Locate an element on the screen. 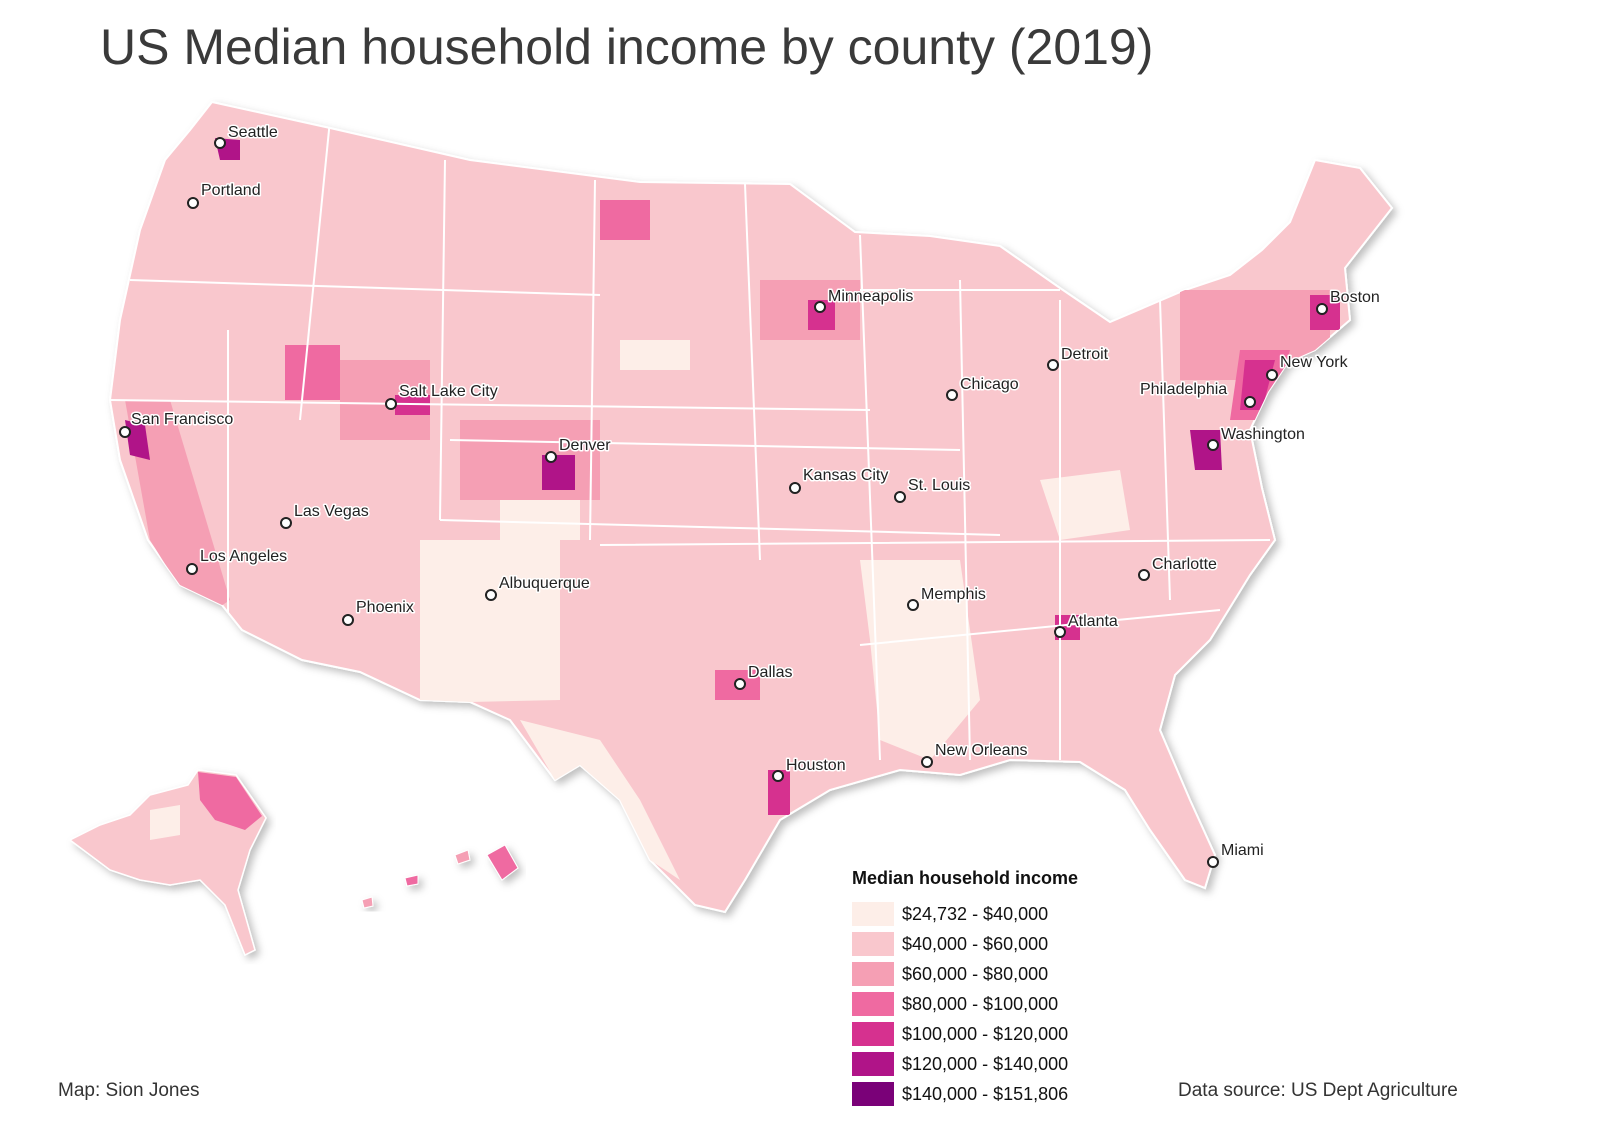  hawaii is located at coordinates (440, 876).